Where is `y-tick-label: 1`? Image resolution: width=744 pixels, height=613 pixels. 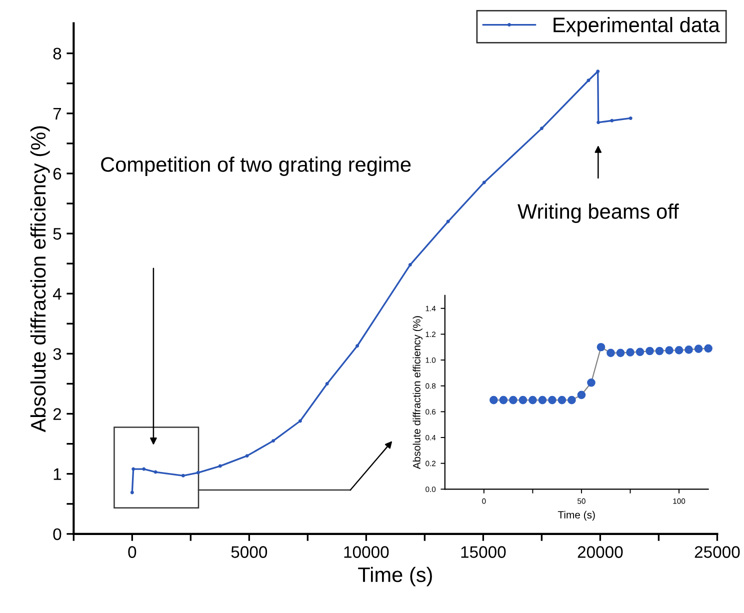
y-tick-label: 1 is located at coordinates (58, 474).